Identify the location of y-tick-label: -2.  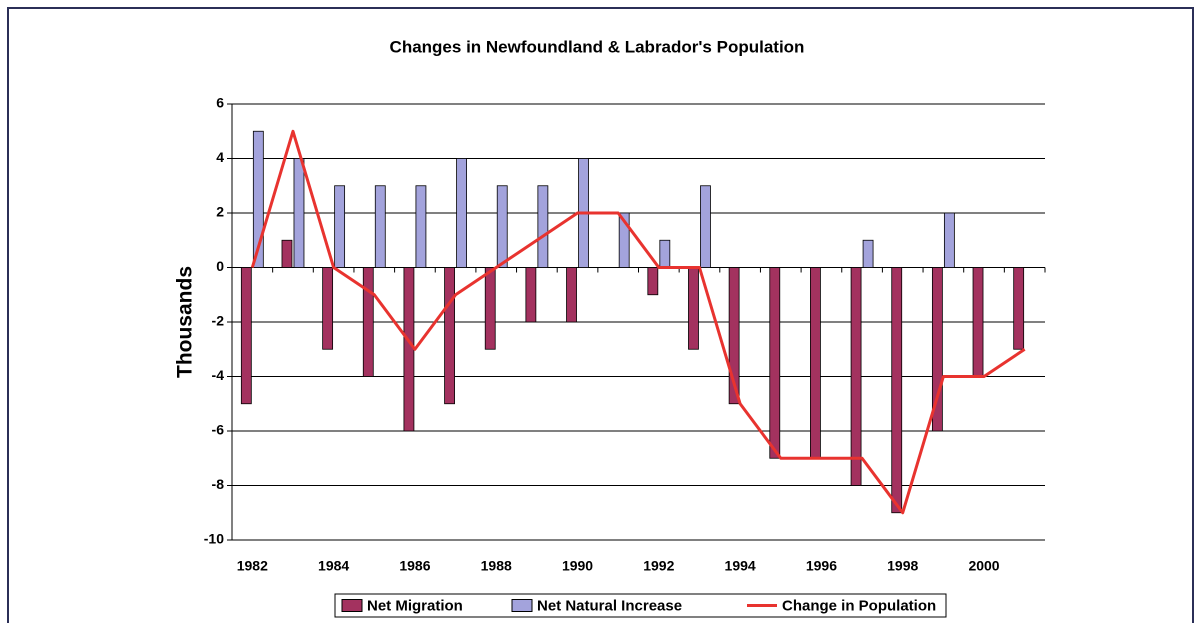
(218, 321).